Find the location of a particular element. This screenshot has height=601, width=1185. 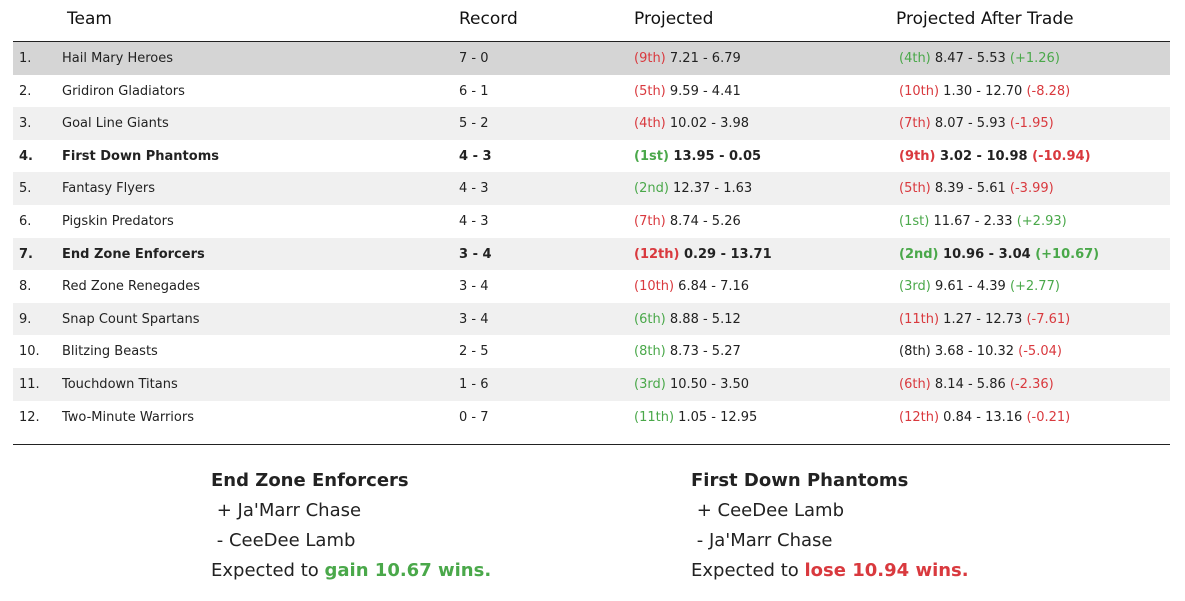

projected-record: 6.84 - 7.16 is located at coordinates (714, 287).